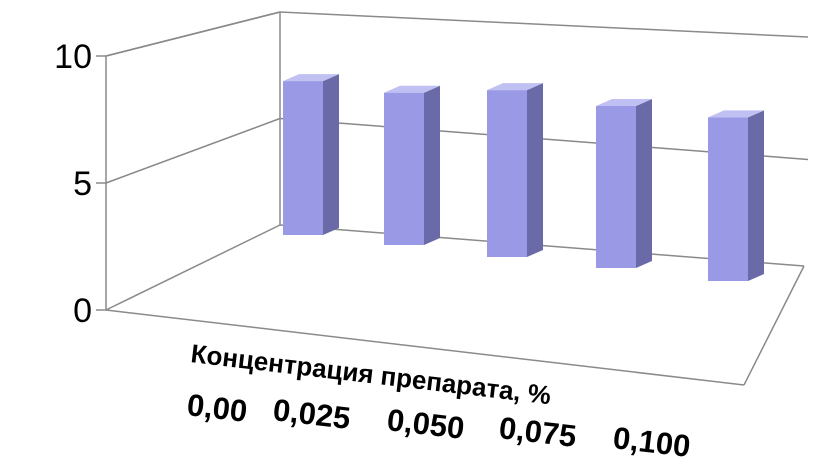  What do you see at coordinates (311, 414) in the screenshot?
I see `x-tick-label: 0,025` at bounding box center [311, 414].